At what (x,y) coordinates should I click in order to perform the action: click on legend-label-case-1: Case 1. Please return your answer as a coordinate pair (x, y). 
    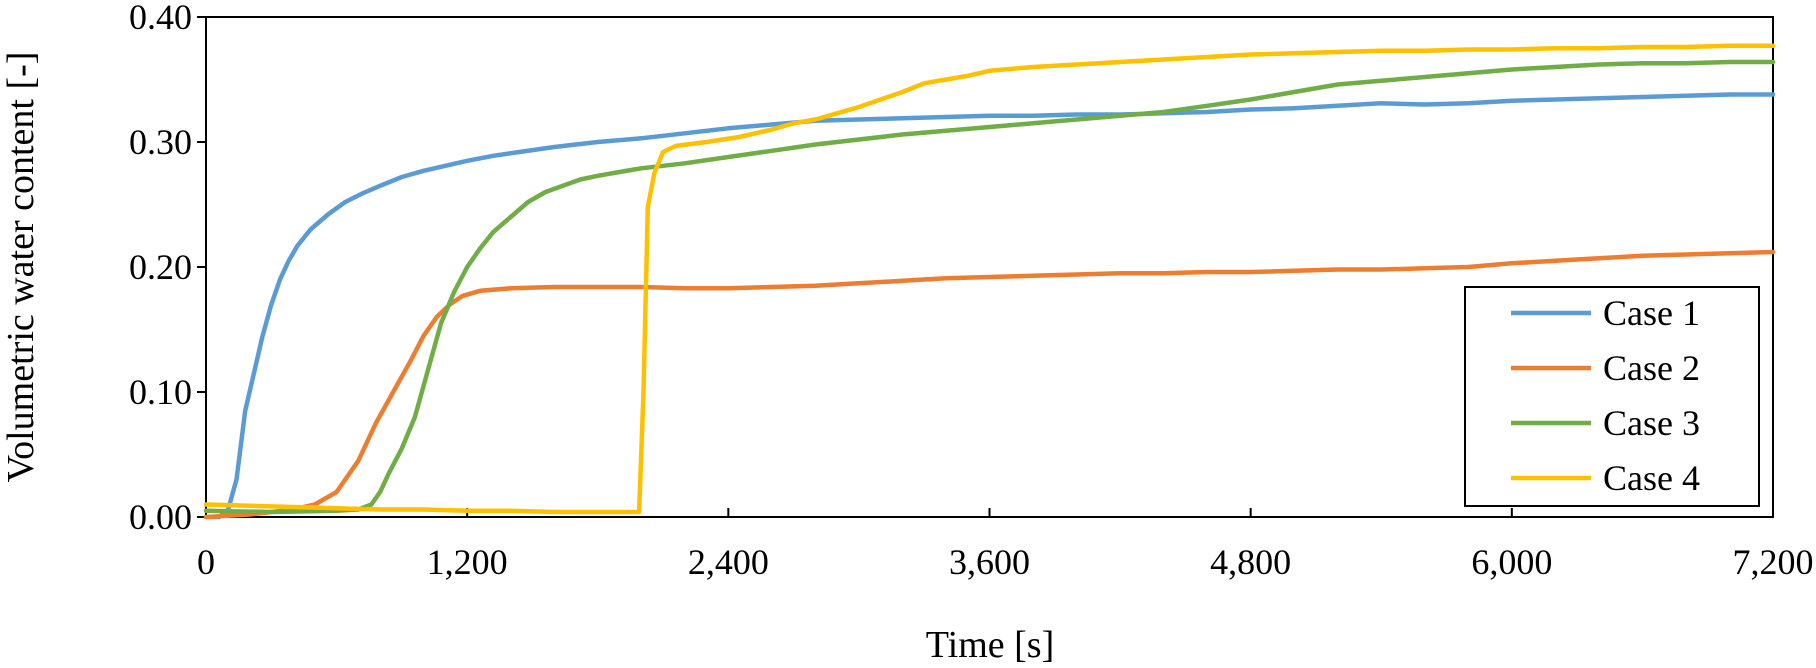
    Looking at the image, I should click on (1651, 313).